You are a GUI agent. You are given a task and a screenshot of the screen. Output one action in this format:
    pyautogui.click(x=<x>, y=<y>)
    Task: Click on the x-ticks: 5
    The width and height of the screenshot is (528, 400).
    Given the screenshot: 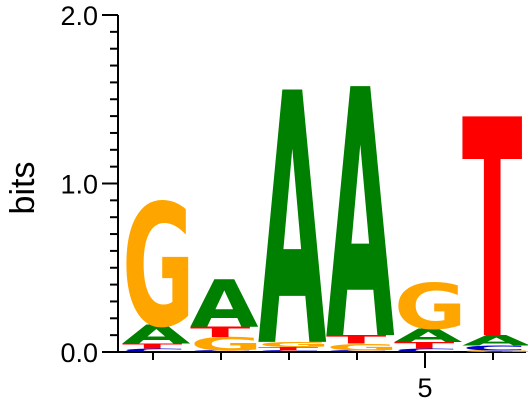 What is the action you would take?
    pyautogui.click(x=323, y=376)
    